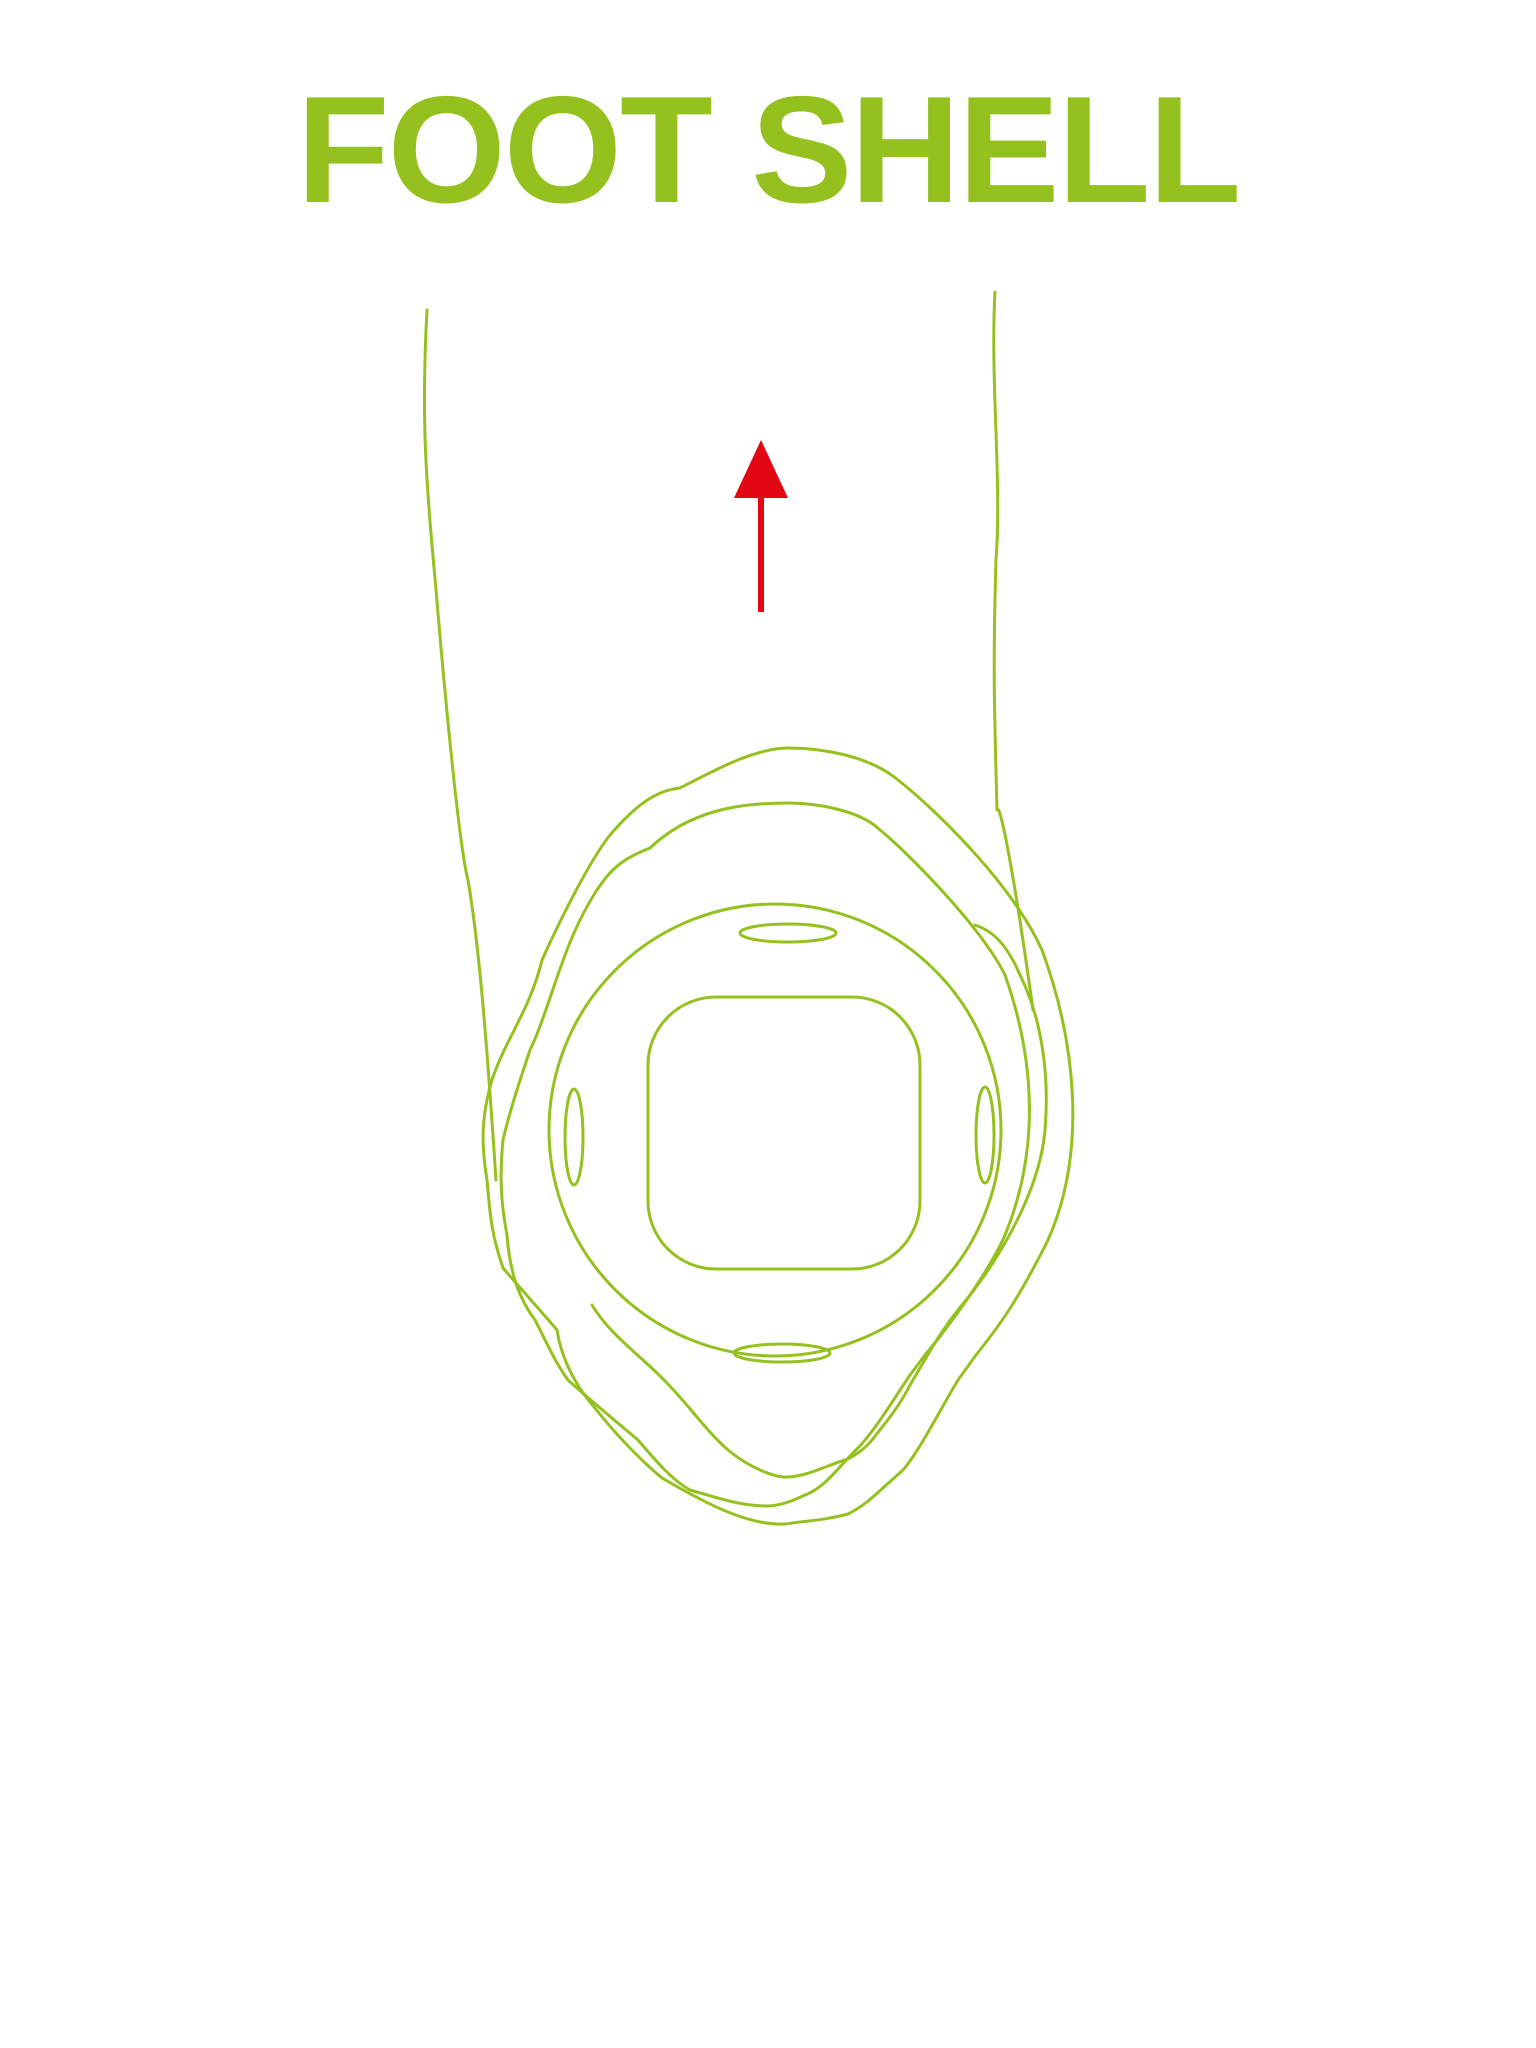 The height and width of the screenshot is (2048, 1536). I want to click on mounting-slot-bottom, so click(782, 1353).